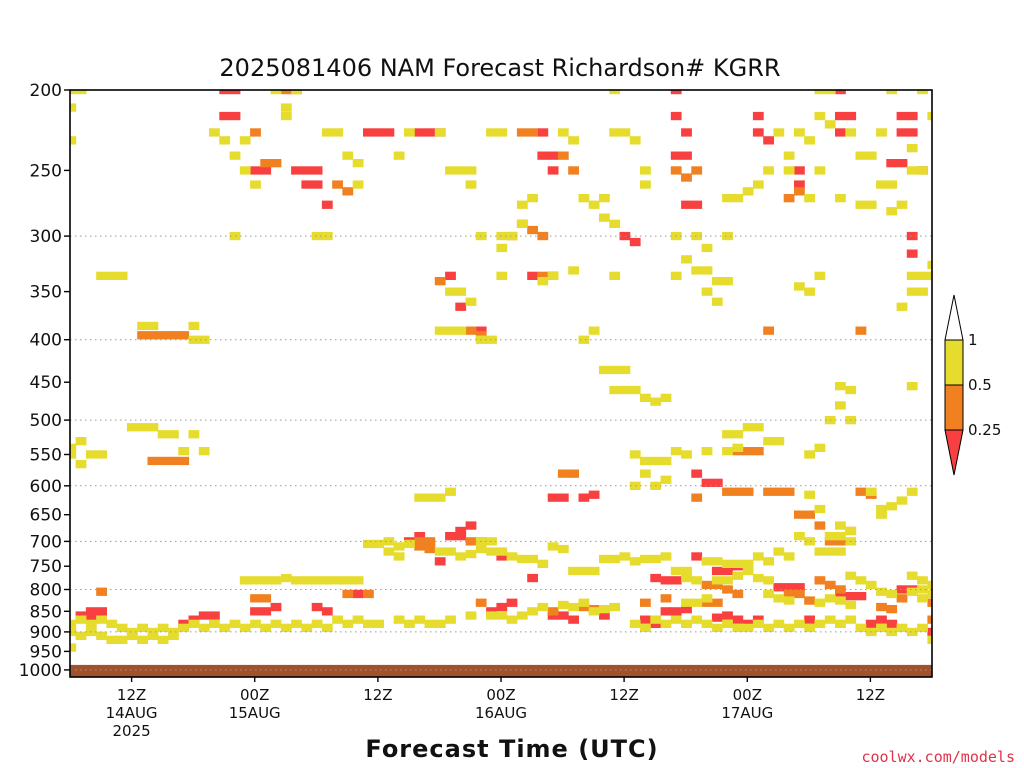 This screenshot has height=768, width=1024. I want to click on y-tick-label: 750, so click(46, 567).